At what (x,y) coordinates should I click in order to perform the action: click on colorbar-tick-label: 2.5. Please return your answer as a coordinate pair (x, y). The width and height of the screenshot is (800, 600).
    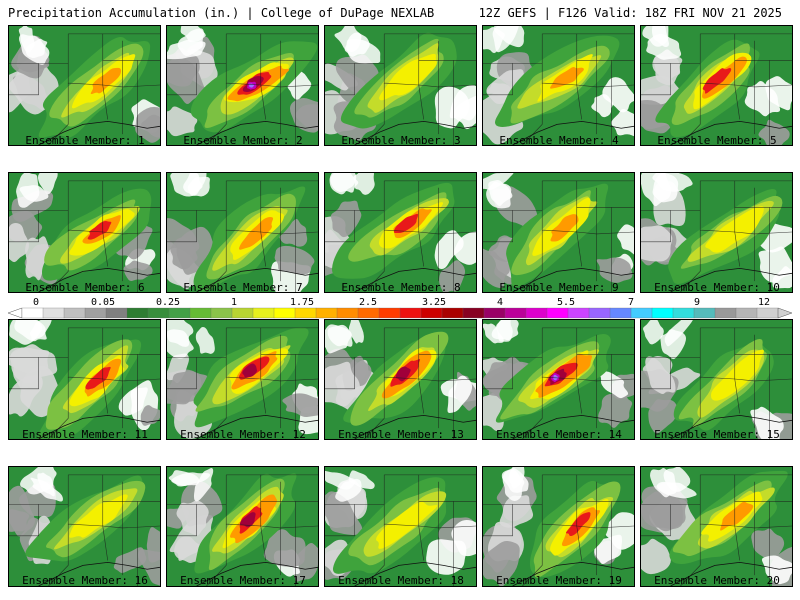
    Looking at the image, I should click on (368, 302).